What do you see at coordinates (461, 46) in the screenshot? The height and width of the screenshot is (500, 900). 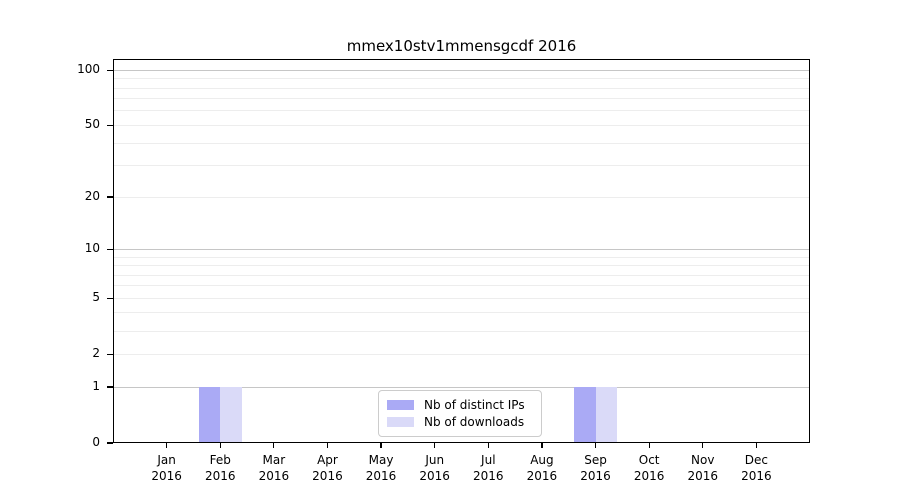 I see `chart-title: mmex10stv1mmensgcdf 2016` at bounding box center [461, 46].